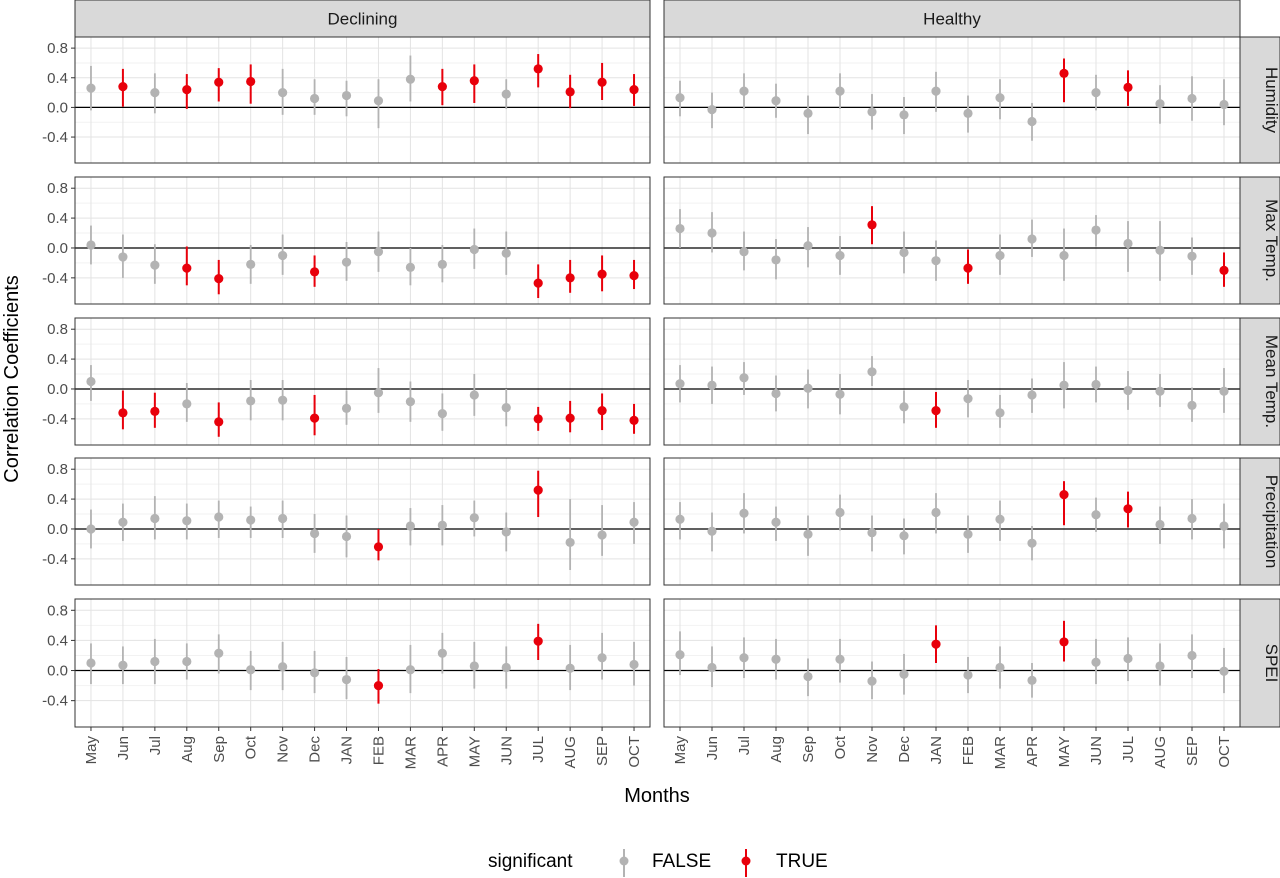 This screenshot has width=1280, height=878. Describe the element at coordinates (681, 861) in the screenshot. I see `legend-label-false: FALSE` at that location.